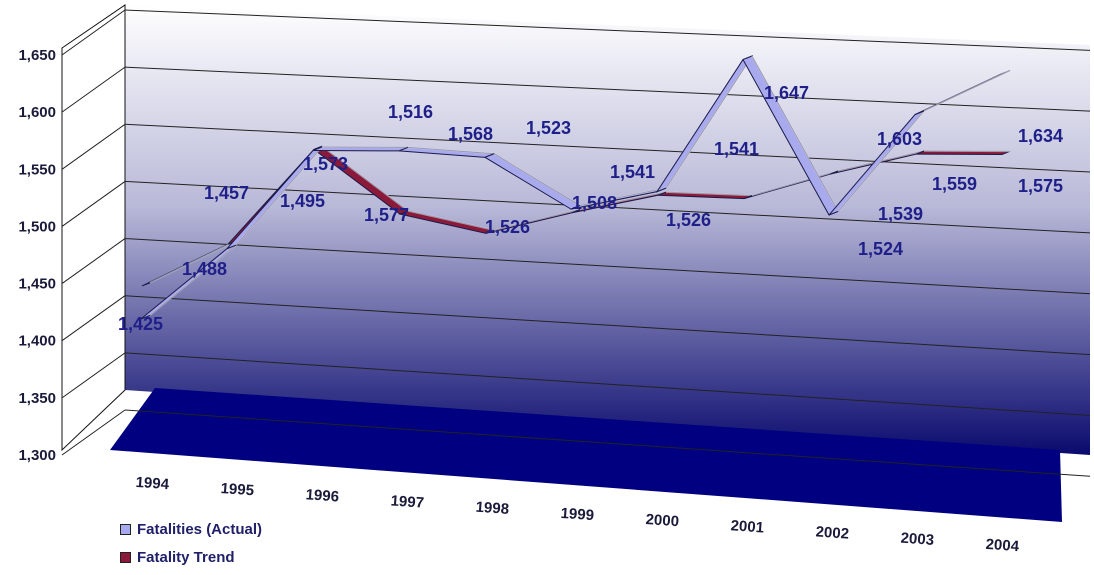 The image size is (1094, 575). Describe the element at coordinates (325, 164) in the screenshot. I see `actual-data-label: 1,573` at that location.